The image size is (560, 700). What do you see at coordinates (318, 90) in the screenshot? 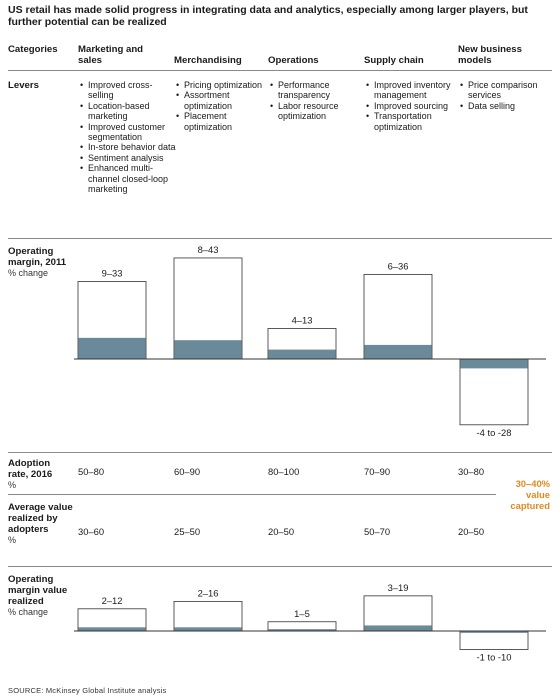
I see `lever-item: Performance transparency` at bounding box center [318, 90].